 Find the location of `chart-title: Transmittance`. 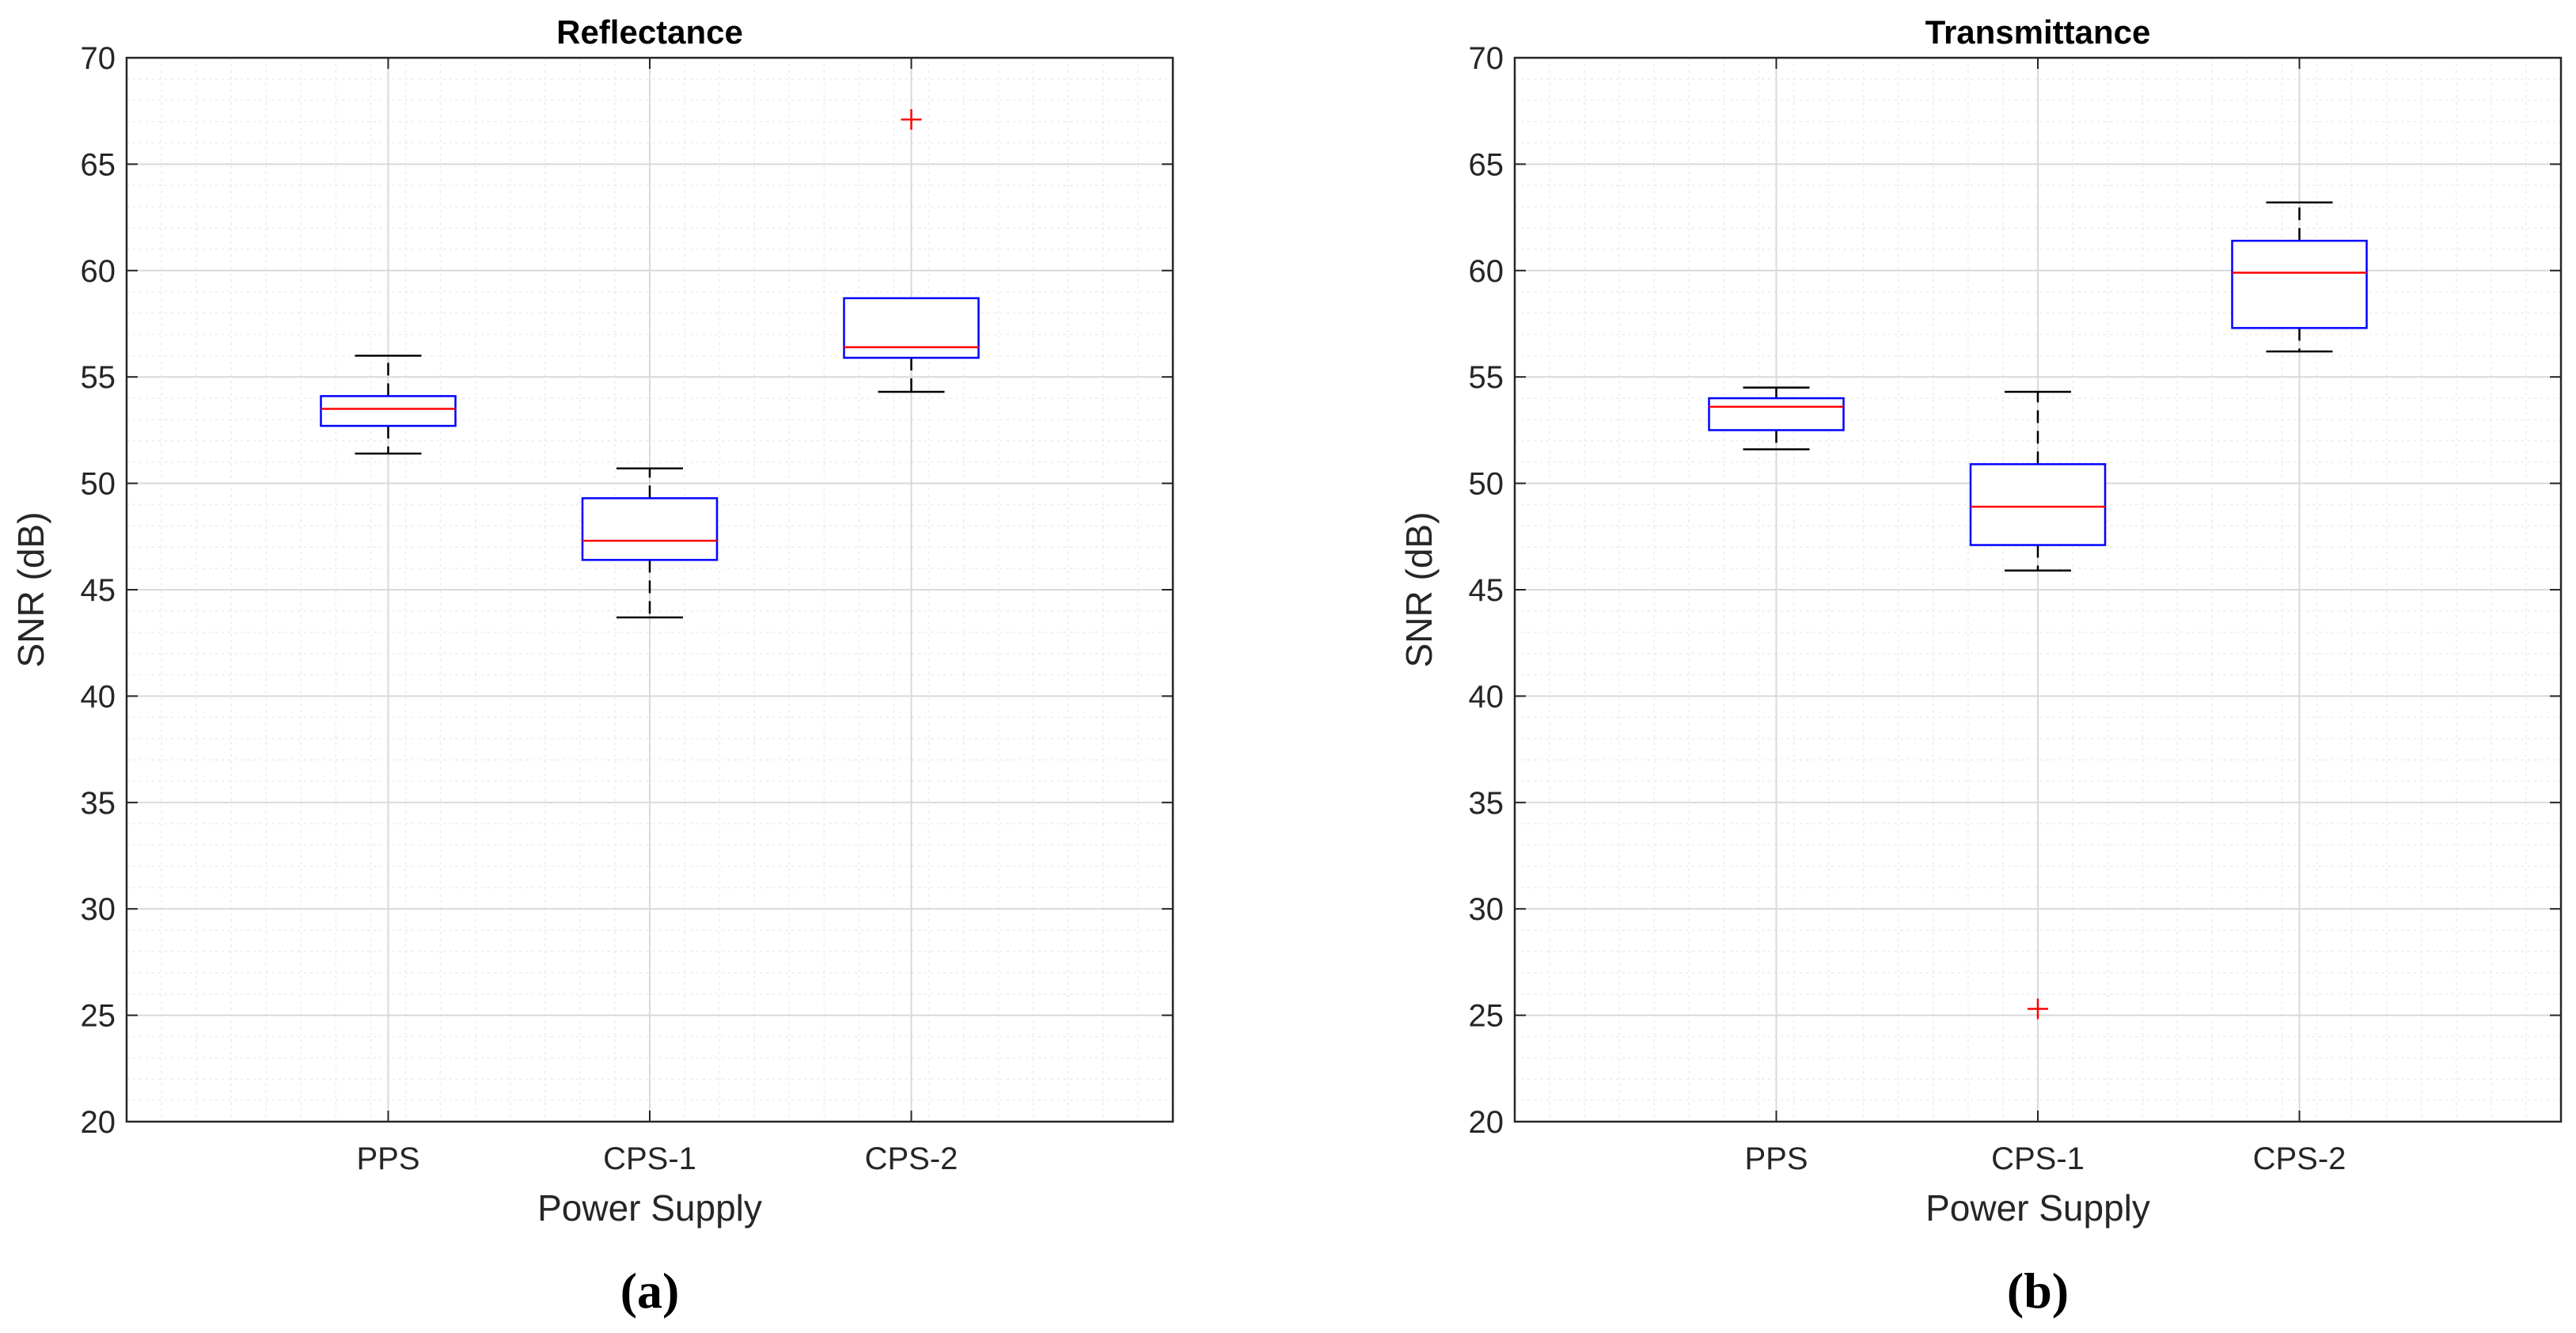

chart-title: Transmittance is located at coordinates (2038, 32).